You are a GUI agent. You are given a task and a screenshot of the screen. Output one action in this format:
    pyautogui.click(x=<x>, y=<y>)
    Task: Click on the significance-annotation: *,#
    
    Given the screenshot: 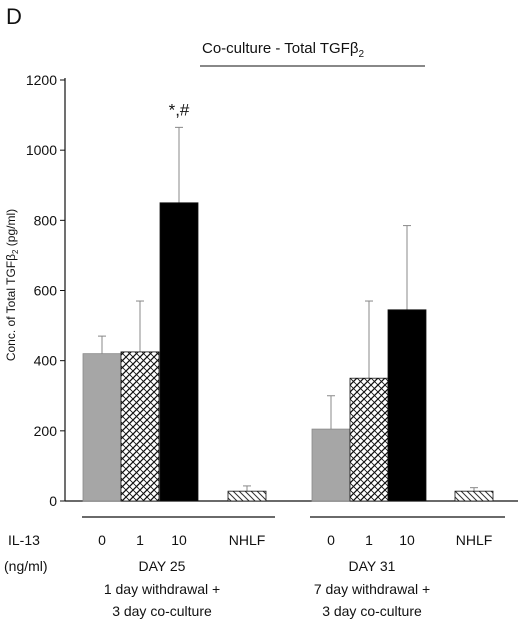 What is the action you would take?
    pyautogui.click(x=179, y=109)
    